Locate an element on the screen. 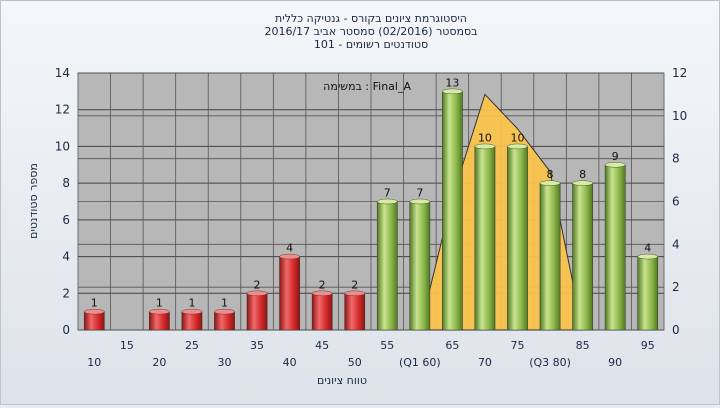  x-tick-label: 65 is located at coordinates (452, 345).